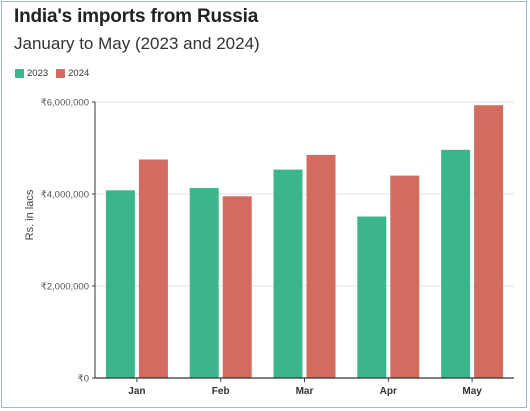 The image size is (530, 411). What do you see at coordinates (136, 391) in the screenshot?
I see `x-tick-label: Jan` at bounding box center [136, 391].